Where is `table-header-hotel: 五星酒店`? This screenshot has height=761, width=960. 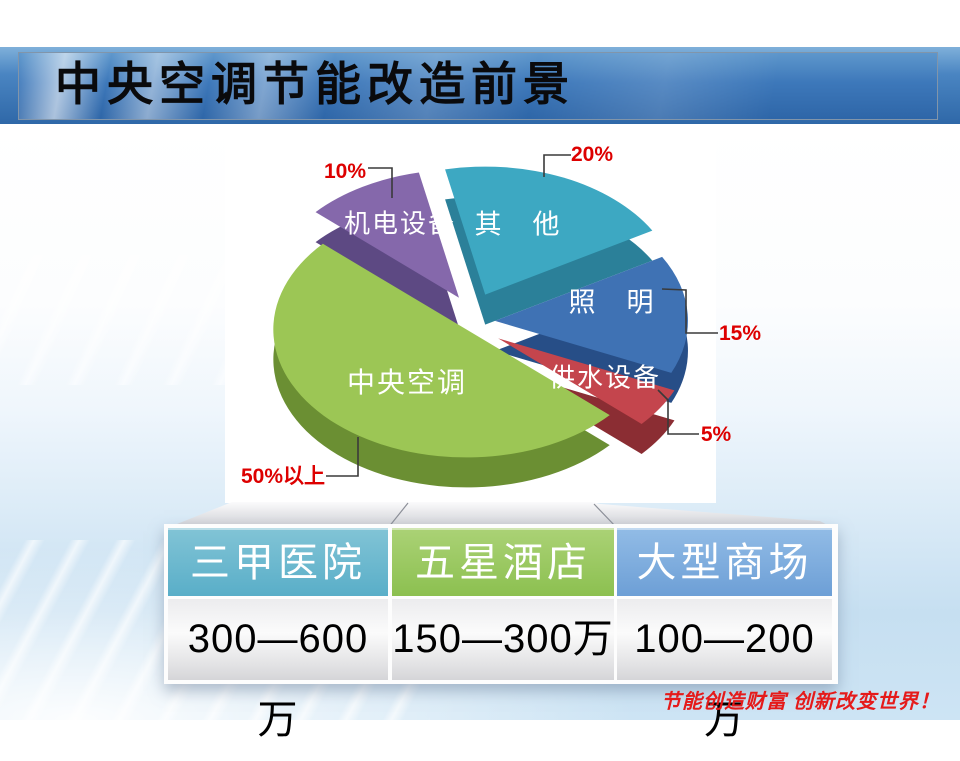
table-header-hotel: 五星酒店 is located at coordinates (503, 562).